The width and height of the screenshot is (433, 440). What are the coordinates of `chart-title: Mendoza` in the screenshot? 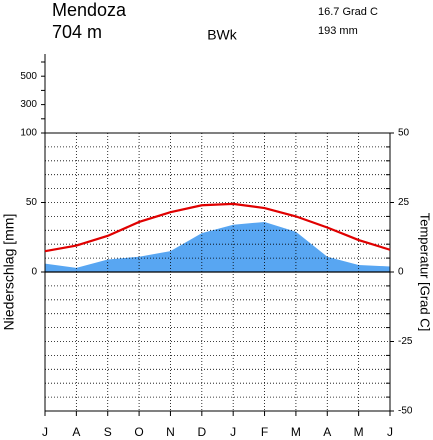 It's located at (89, 10).